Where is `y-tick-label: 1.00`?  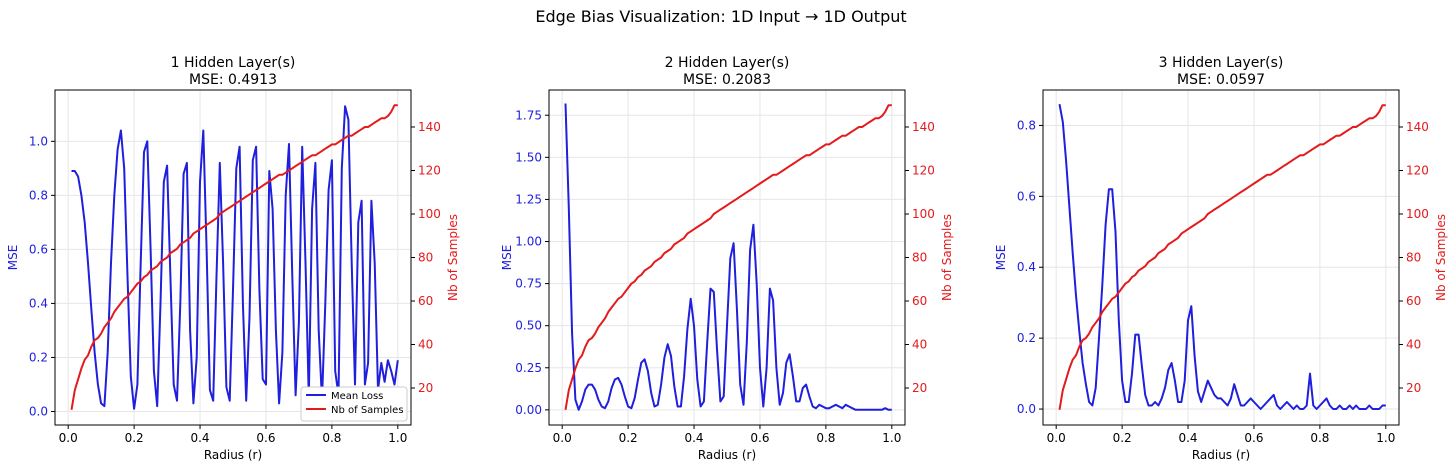 y-tick-label: 1.00 is located at coordinates (528, 242).